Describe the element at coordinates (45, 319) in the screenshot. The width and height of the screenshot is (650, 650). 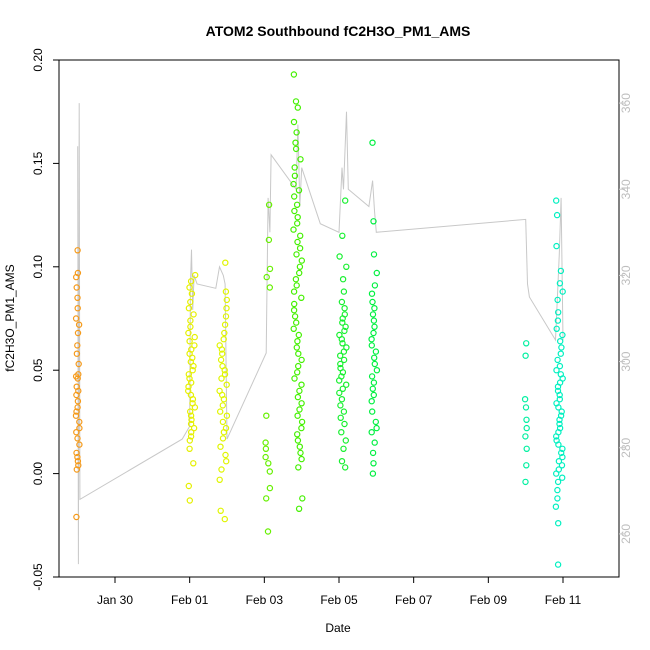
I see `y-axis: -0.05 0.00 0.05 0.10 0.15 0.20` at that location.